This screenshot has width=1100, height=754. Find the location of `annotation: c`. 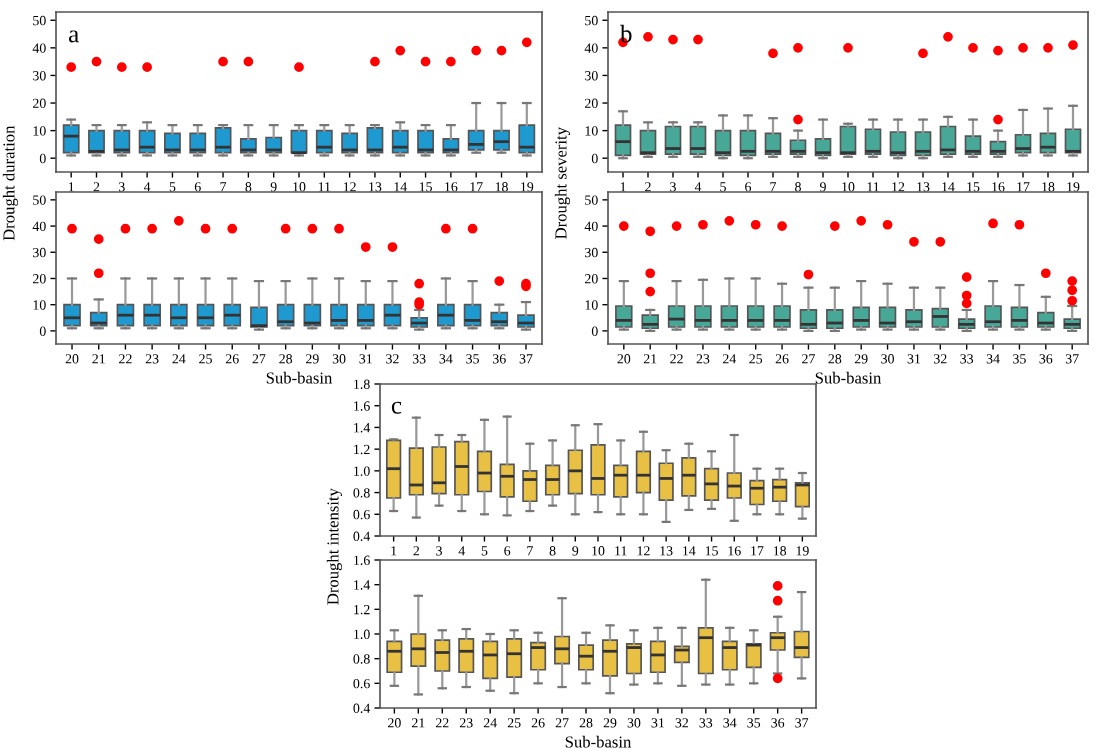

annotation: c is located at coordinates (396, 407).